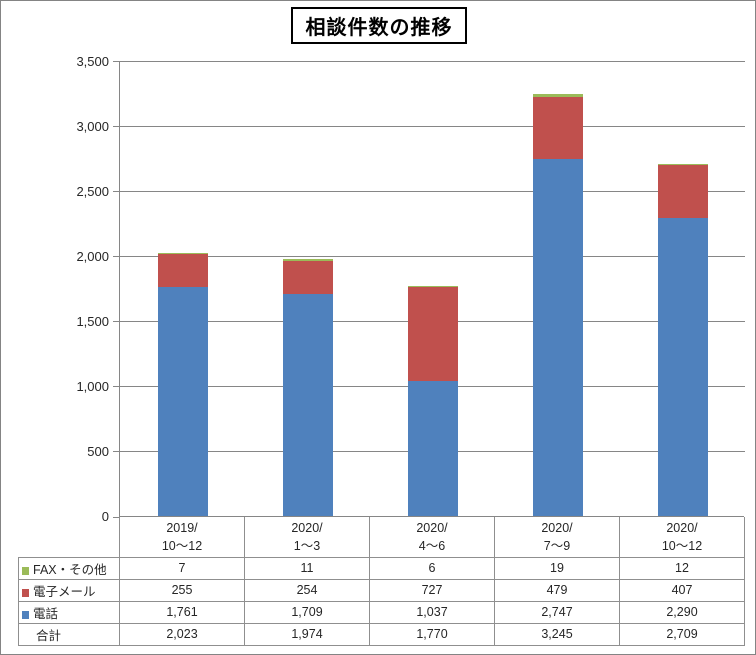 This screenshot has height=655, width=756. What do you see at coordinates (105, 516) in the screenshot?
I see `y-axis-label: 0` at bounding box center [105, 516].